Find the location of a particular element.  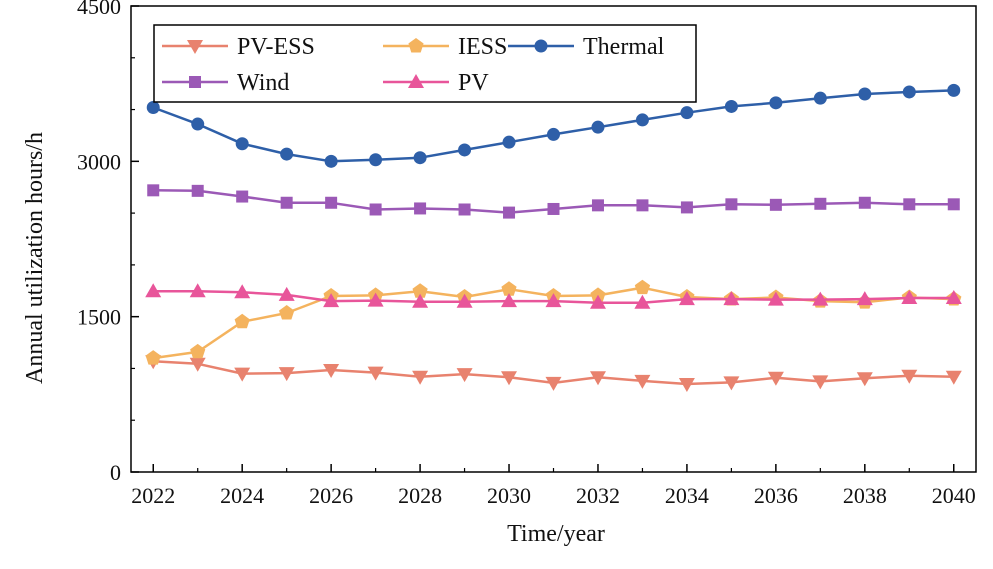

series-thermal is located at coordinates (553, 125).